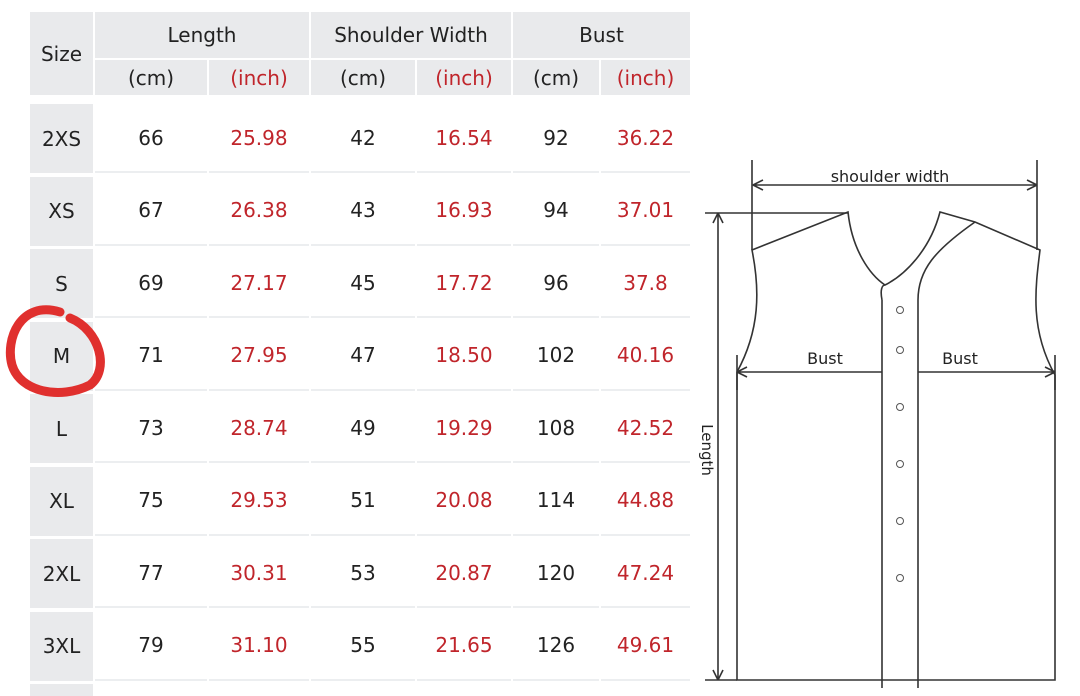 This screenshot has width=1080, height=696. Describe the element at coordinates (556, 211) in the screenshot. I see `value-cell: 94` at that location.